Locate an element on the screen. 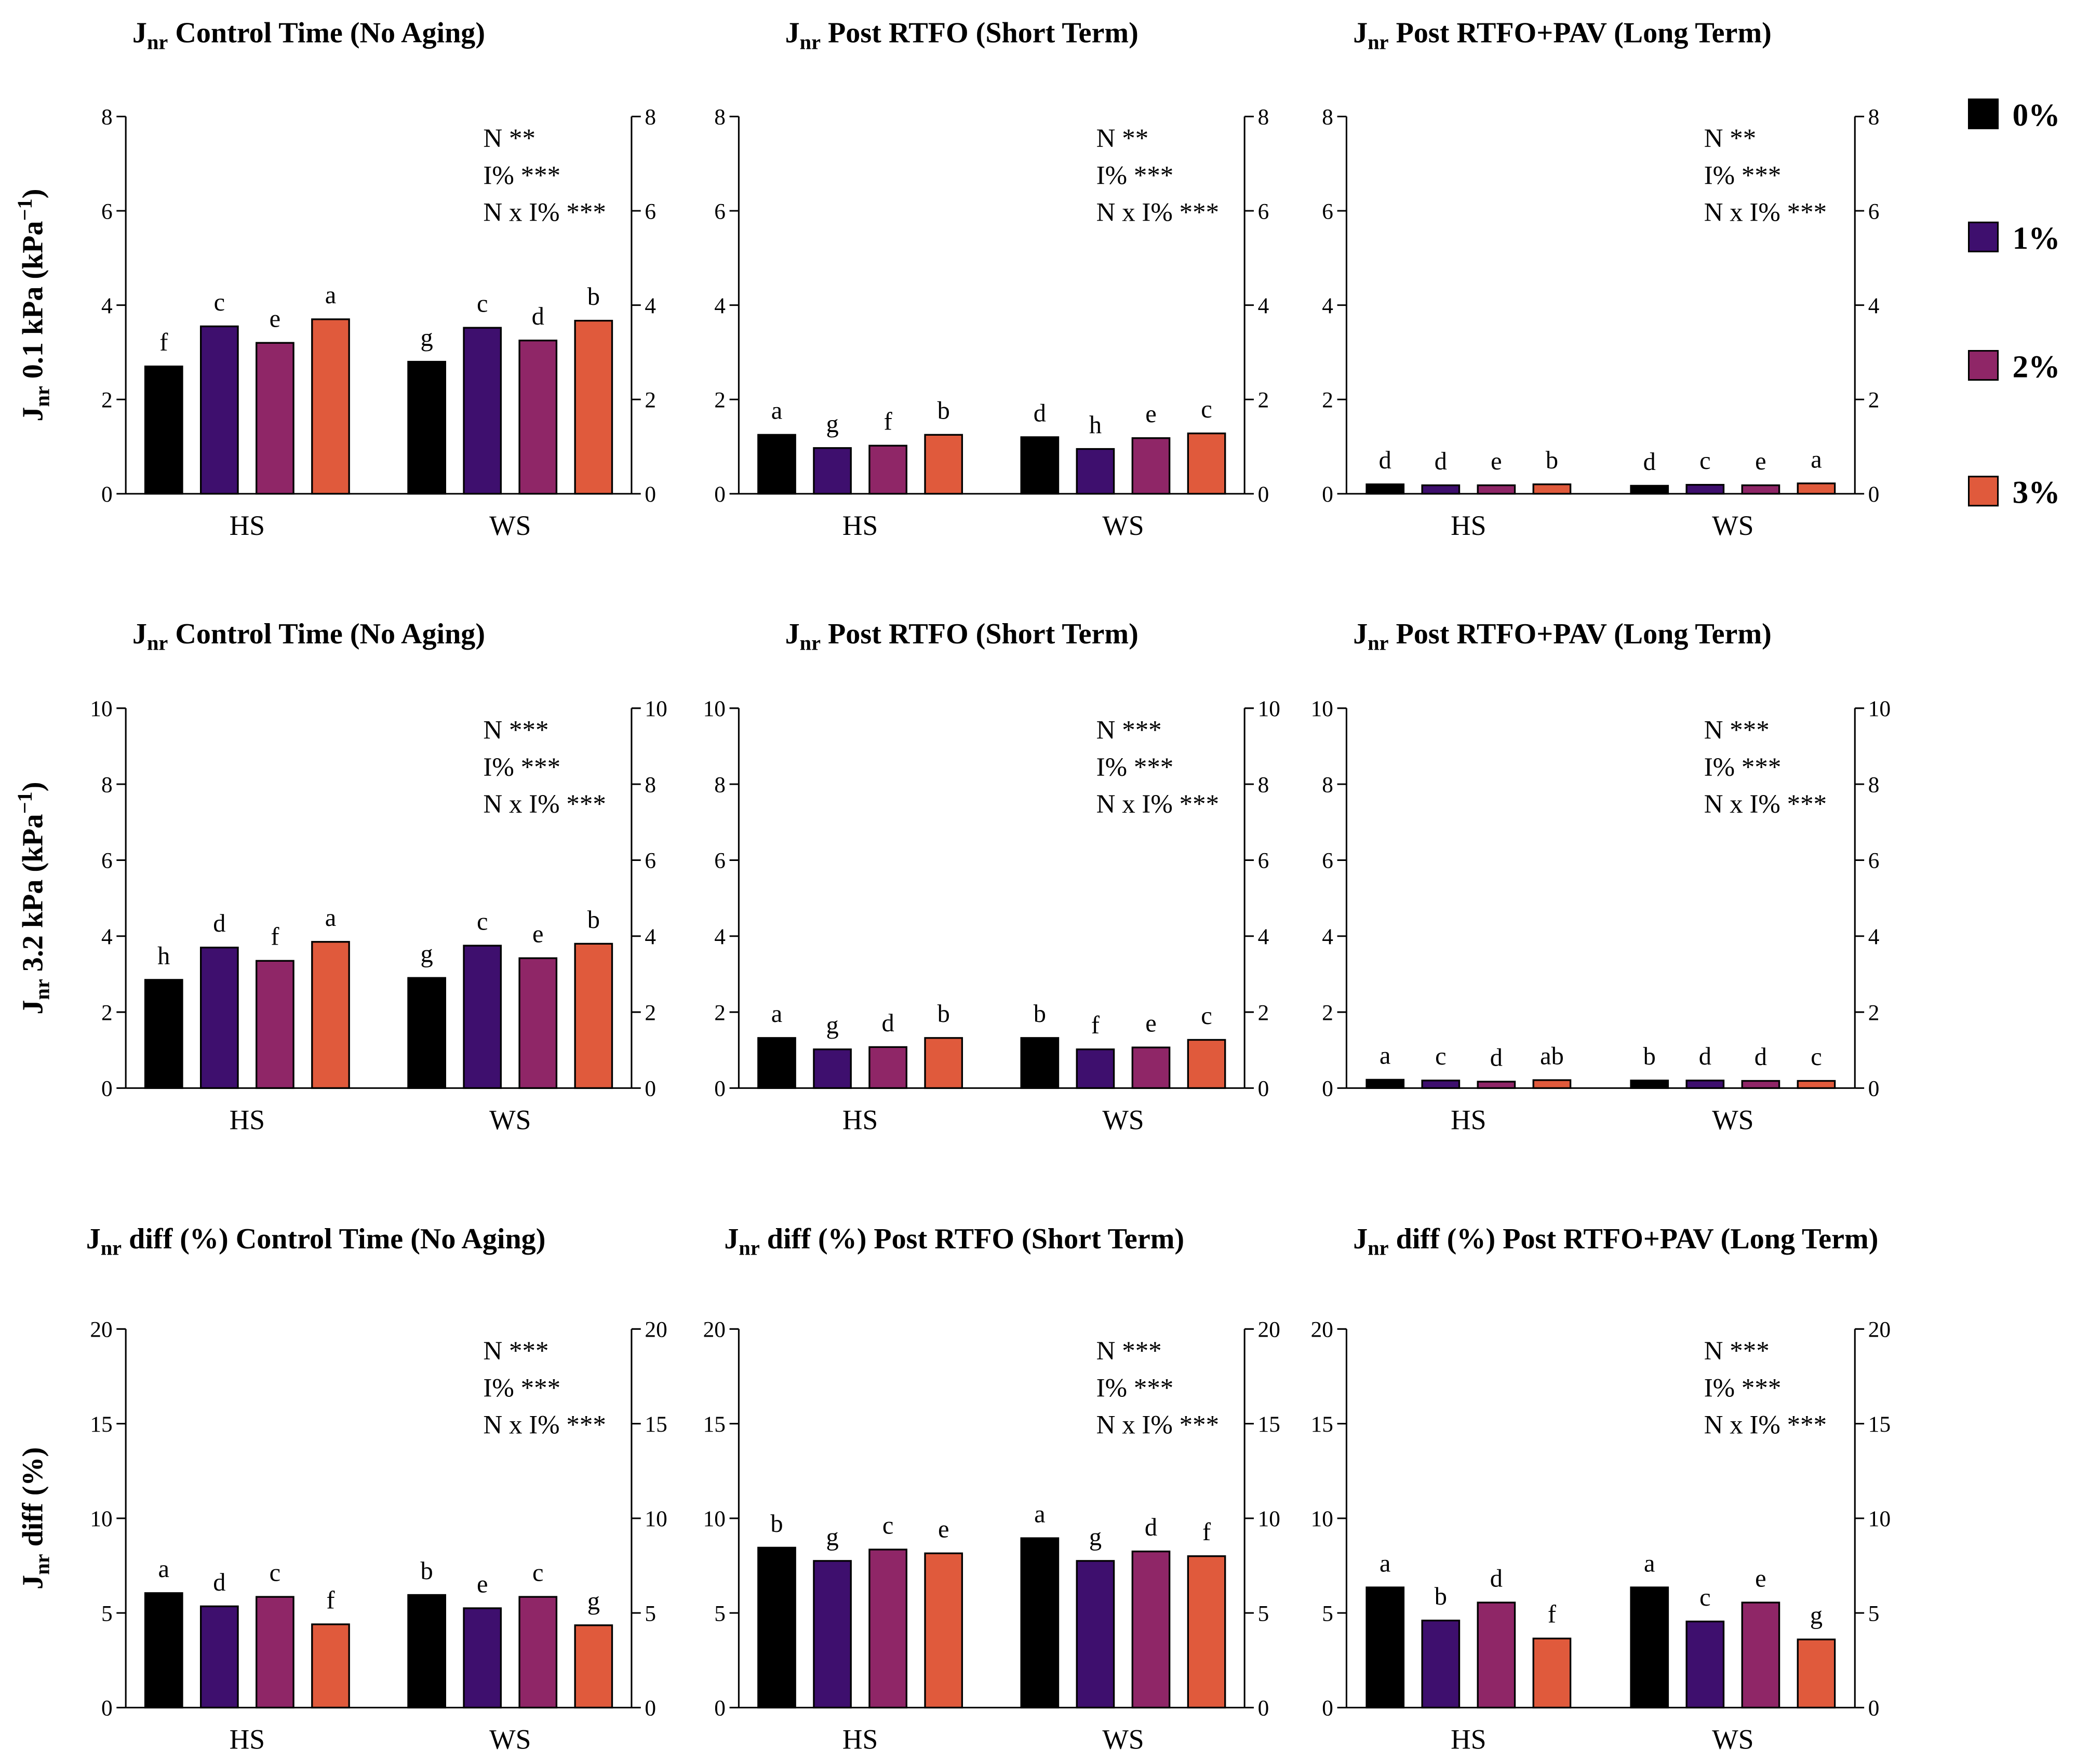  y-tick-label: 10 is located at coordinates (714, 709).